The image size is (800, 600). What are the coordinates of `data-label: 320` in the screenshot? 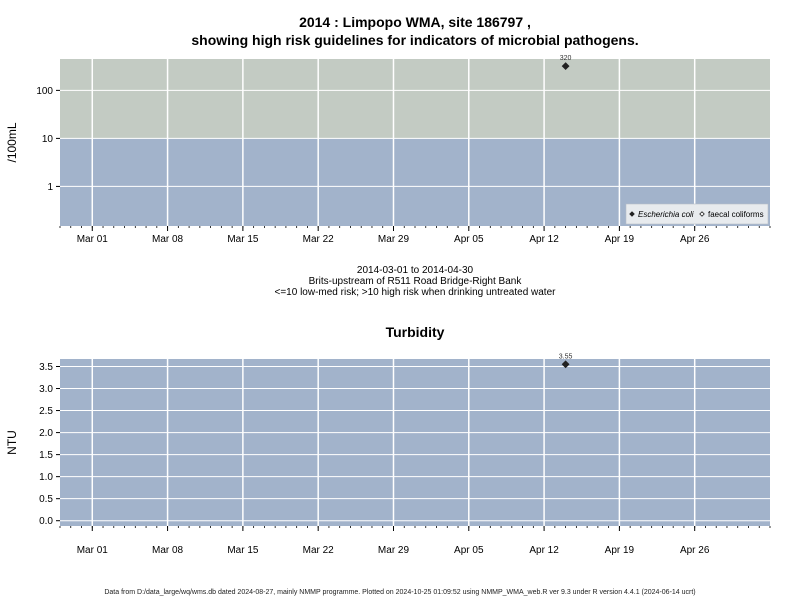 It's located at (566, 58).